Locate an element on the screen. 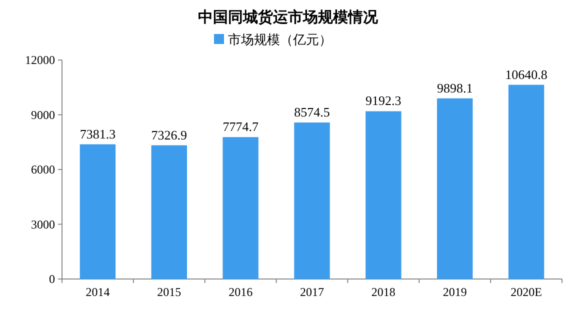 Image resolution: width=576 pixels, height=326 pixels. x-tick-label: 2018 is located at coordinates (383, 292).